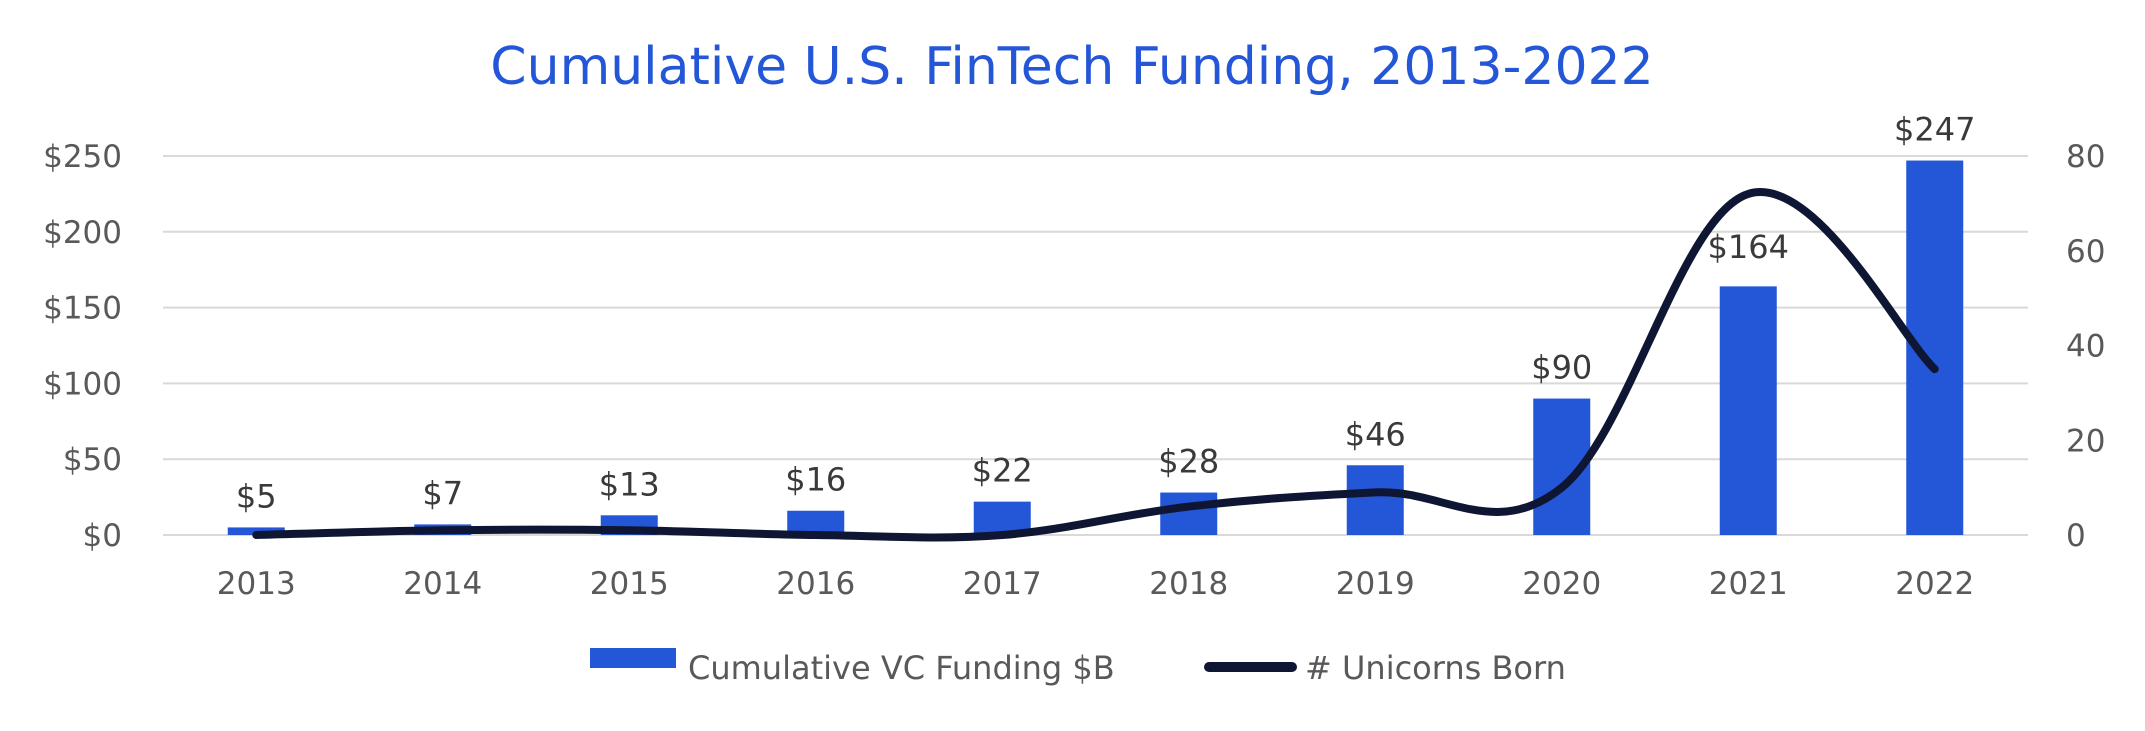 The width and height of the screenshot is (2145, 731). What do you see at coordinates (2085, 252) in the screenshot?
I see `right-axis-tick-label: 60` at bounding box center [2085, 252].